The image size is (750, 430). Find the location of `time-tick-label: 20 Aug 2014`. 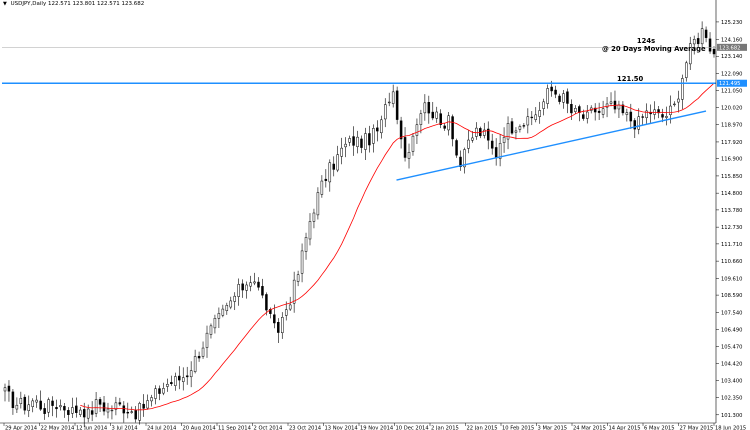

time-tick-label: 20 Aug 2014 is located at coordinates (200, 428).